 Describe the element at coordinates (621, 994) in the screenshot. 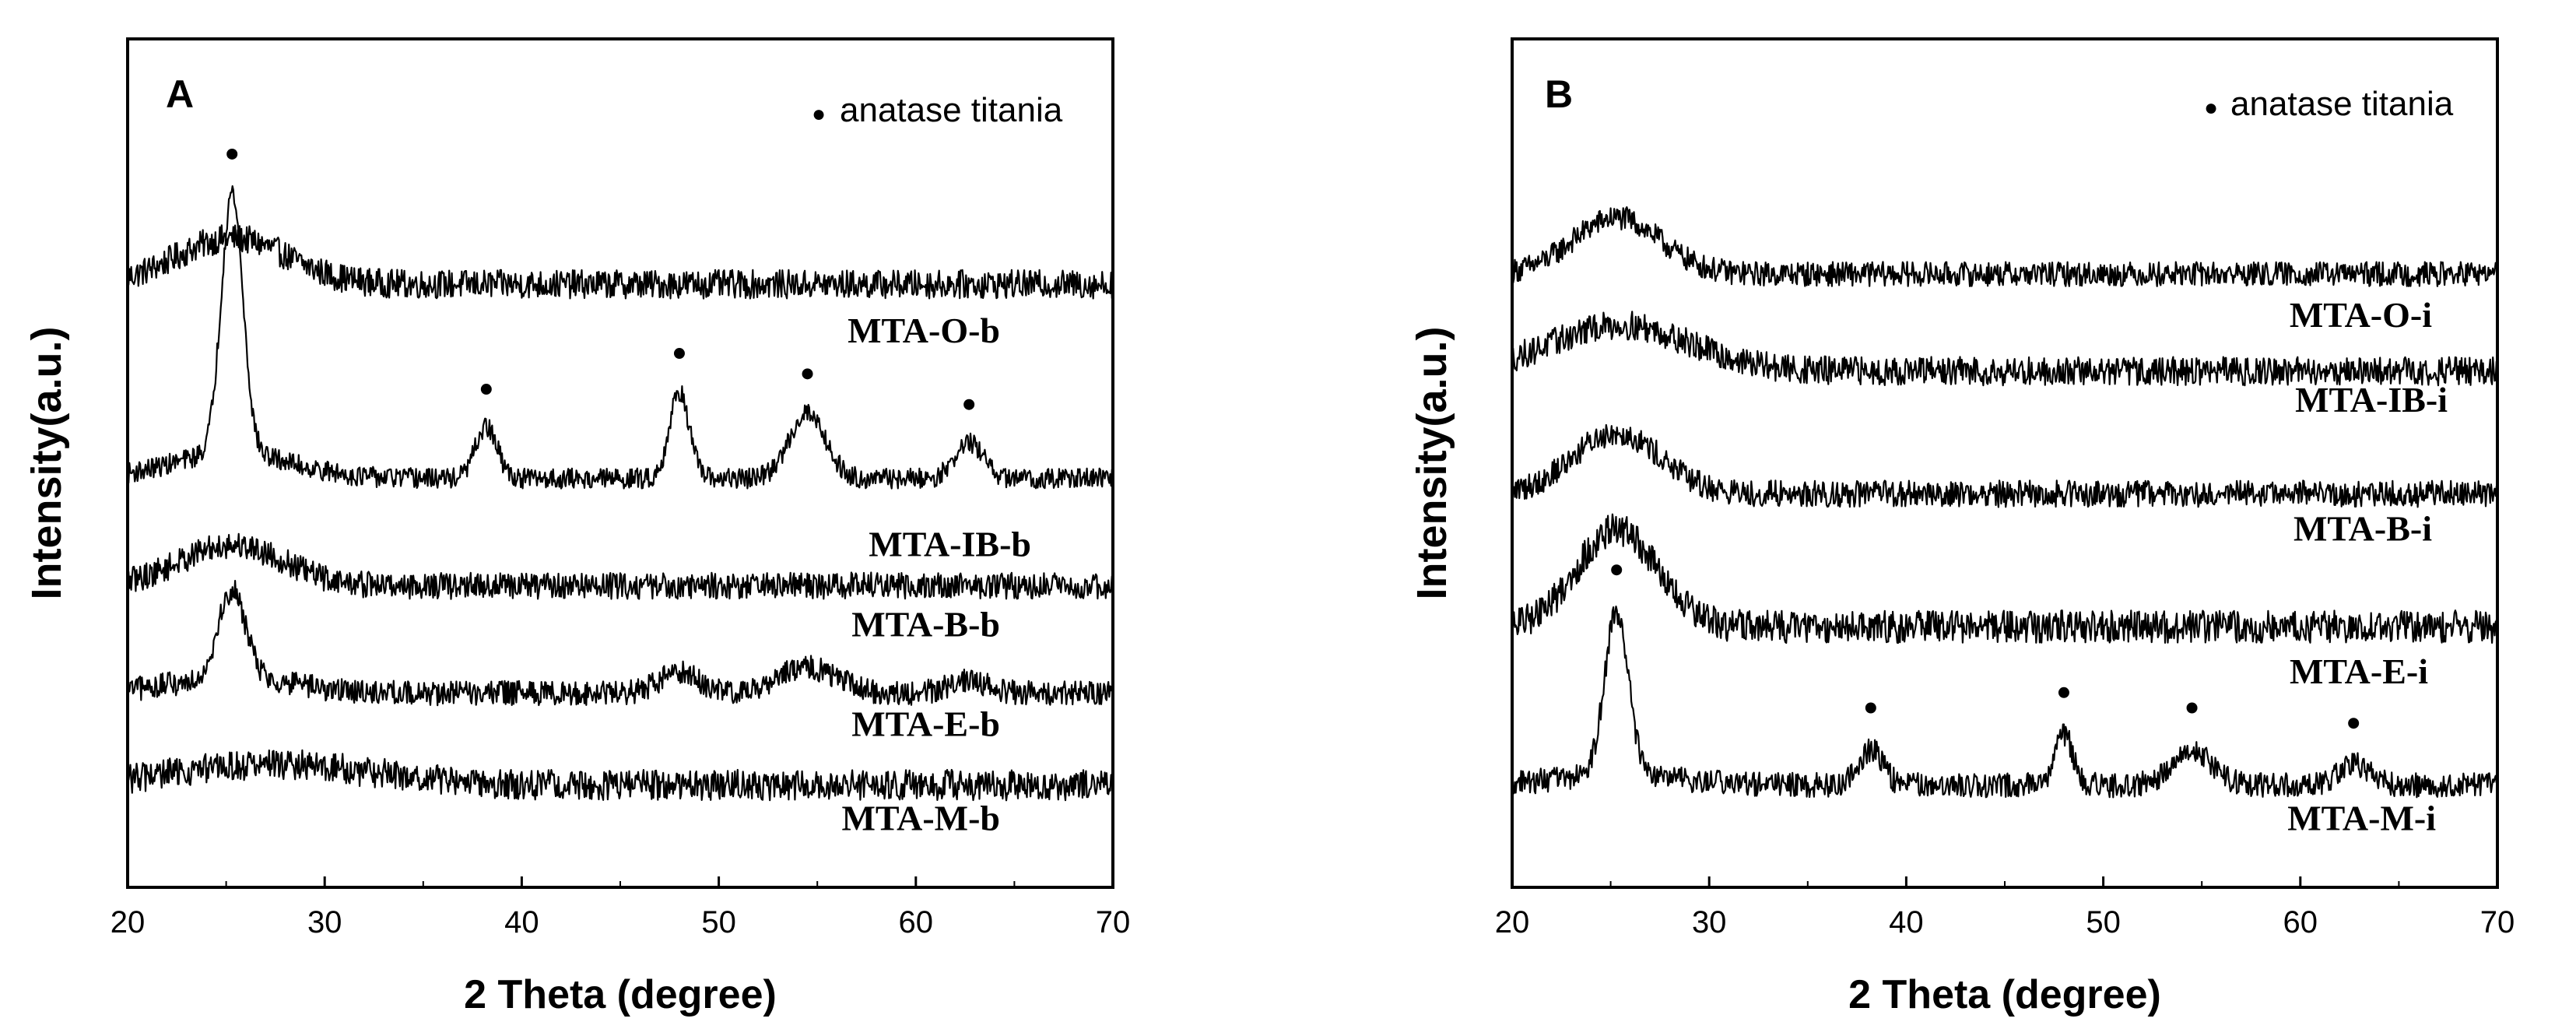

I see `panel-a-xlabel: 2 Theta (degree)` at that location.